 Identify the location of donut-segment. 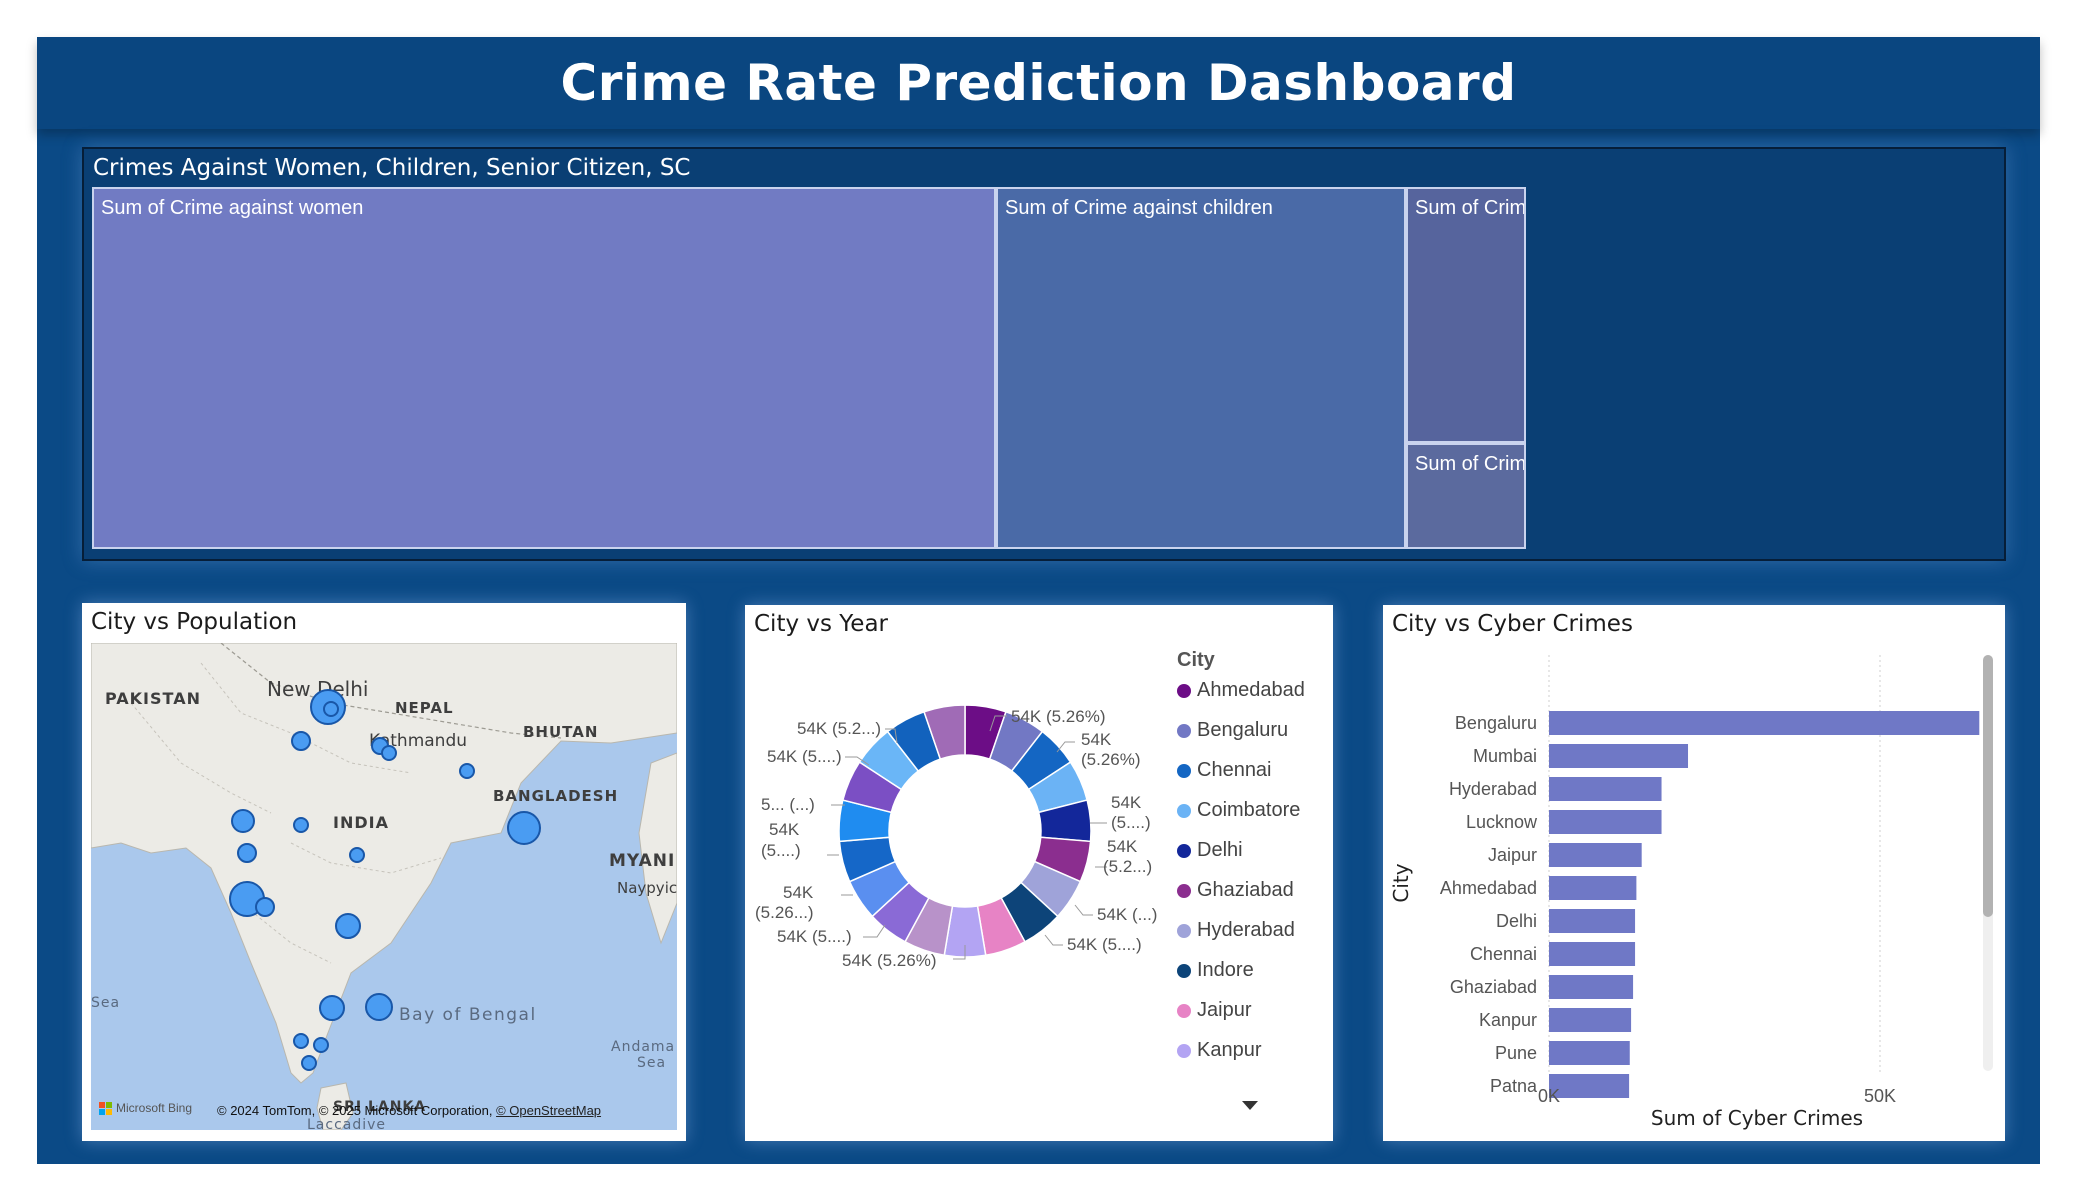
(944, 732).